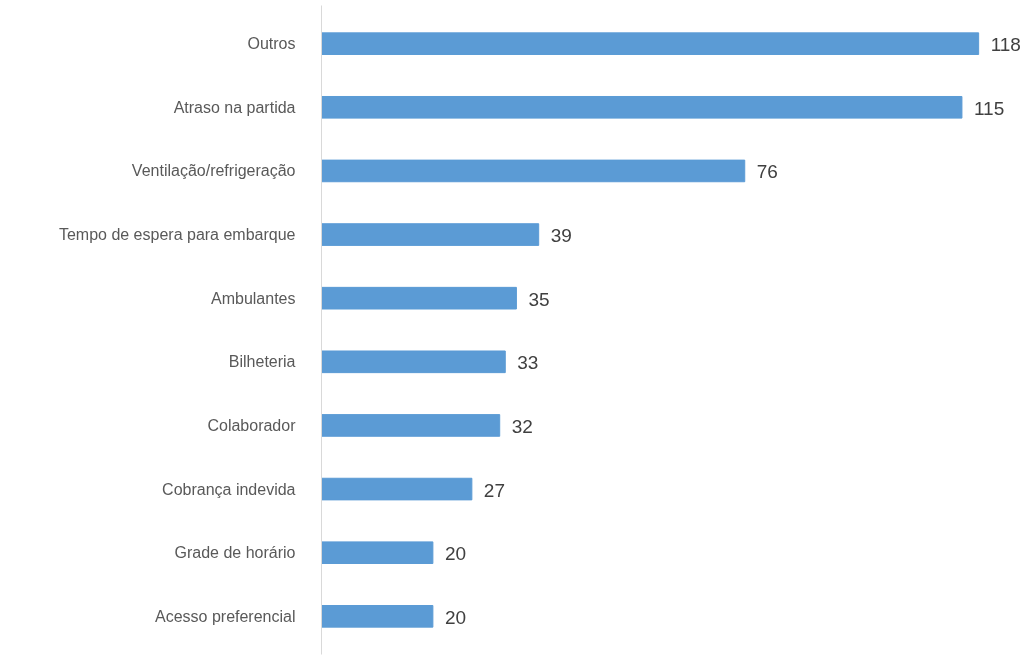  Describe the element at coordinates (767, 172) in the screenshot. I see `data-label: 76` at that location.